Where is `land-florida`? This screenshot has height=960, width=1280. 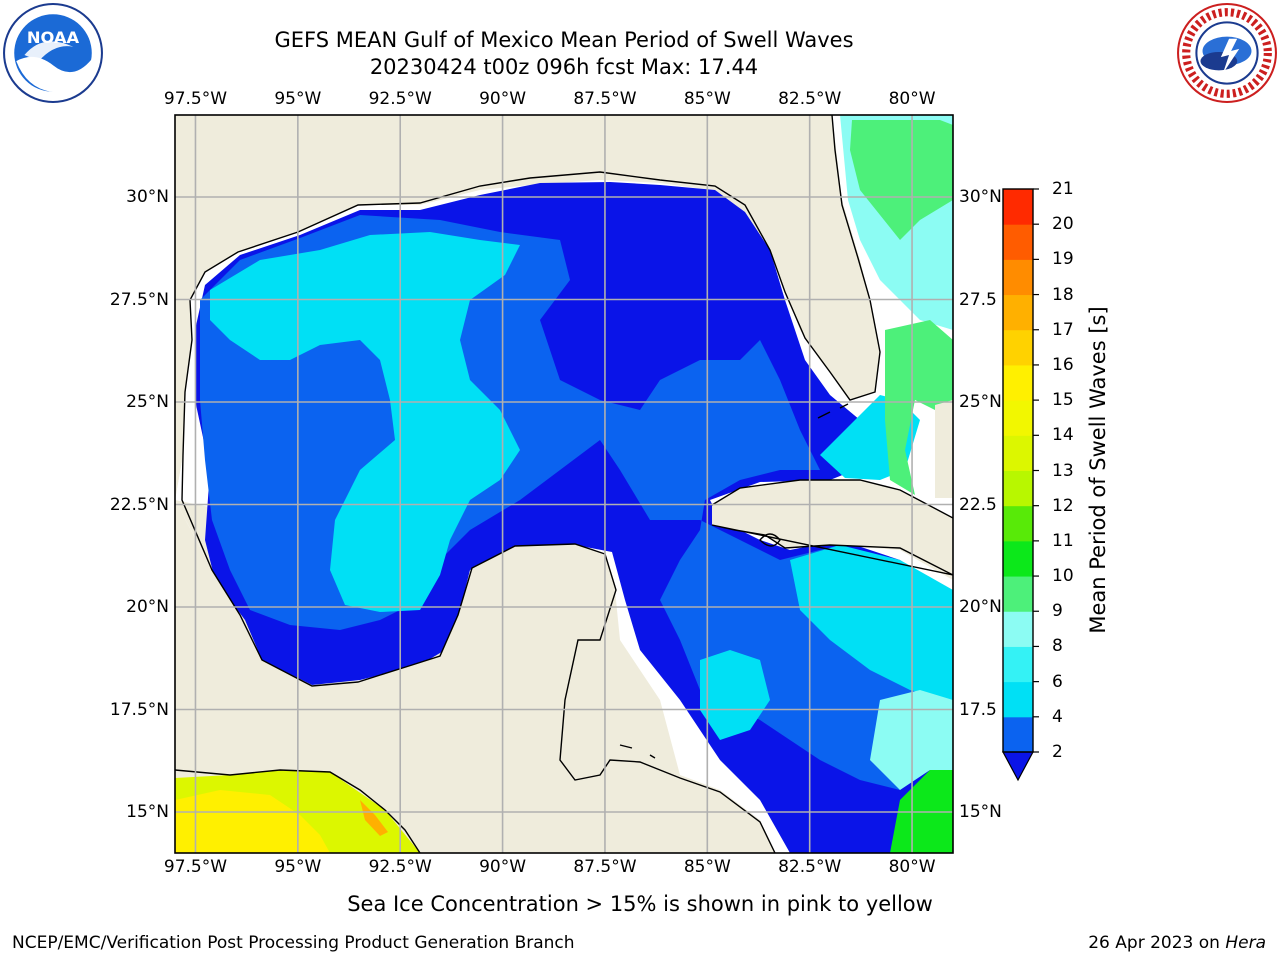
land-florida is located at coordinates (680, 257).